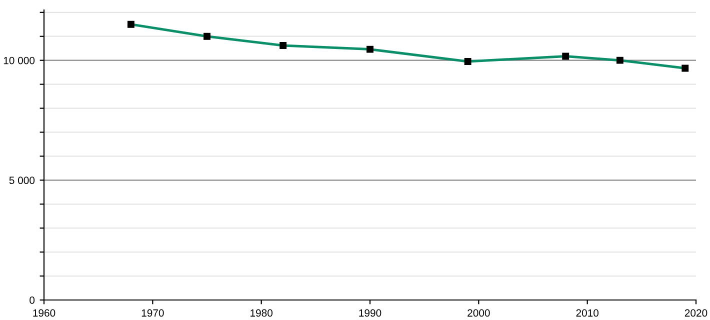 The image size is (710, 320). I want to click on y-tick-label: 0, so click(32, 300).